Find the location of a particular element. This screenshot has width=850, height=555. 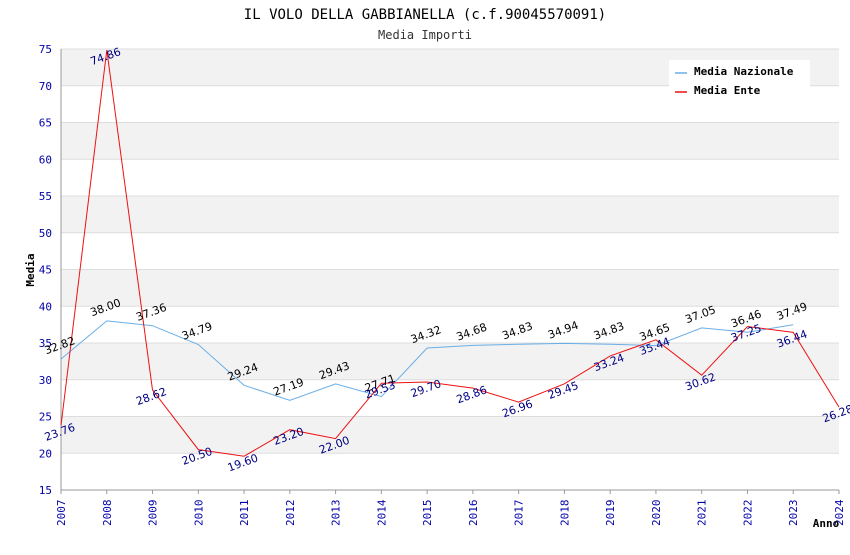

x-tick-label: 2016 is located at coordinates (473, 513).